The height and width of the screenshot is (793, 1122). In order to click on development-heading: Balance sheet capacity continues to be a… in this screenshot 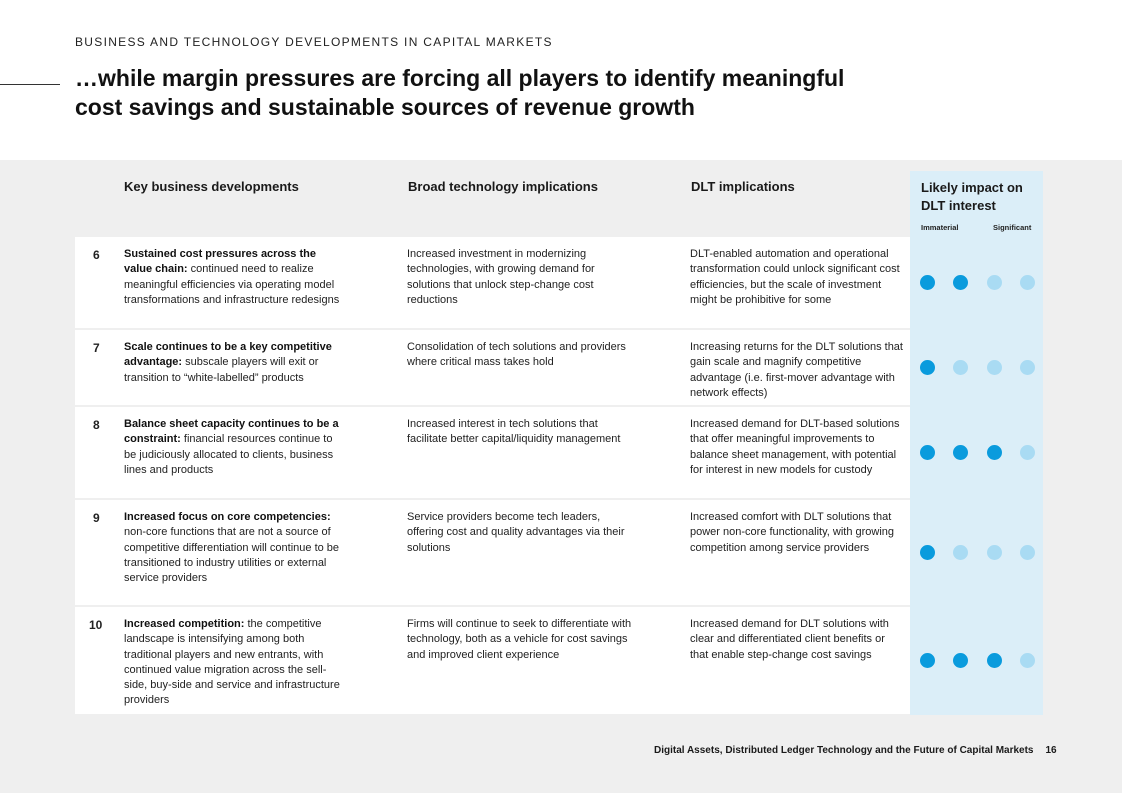, I will do `click(231, 432)`.